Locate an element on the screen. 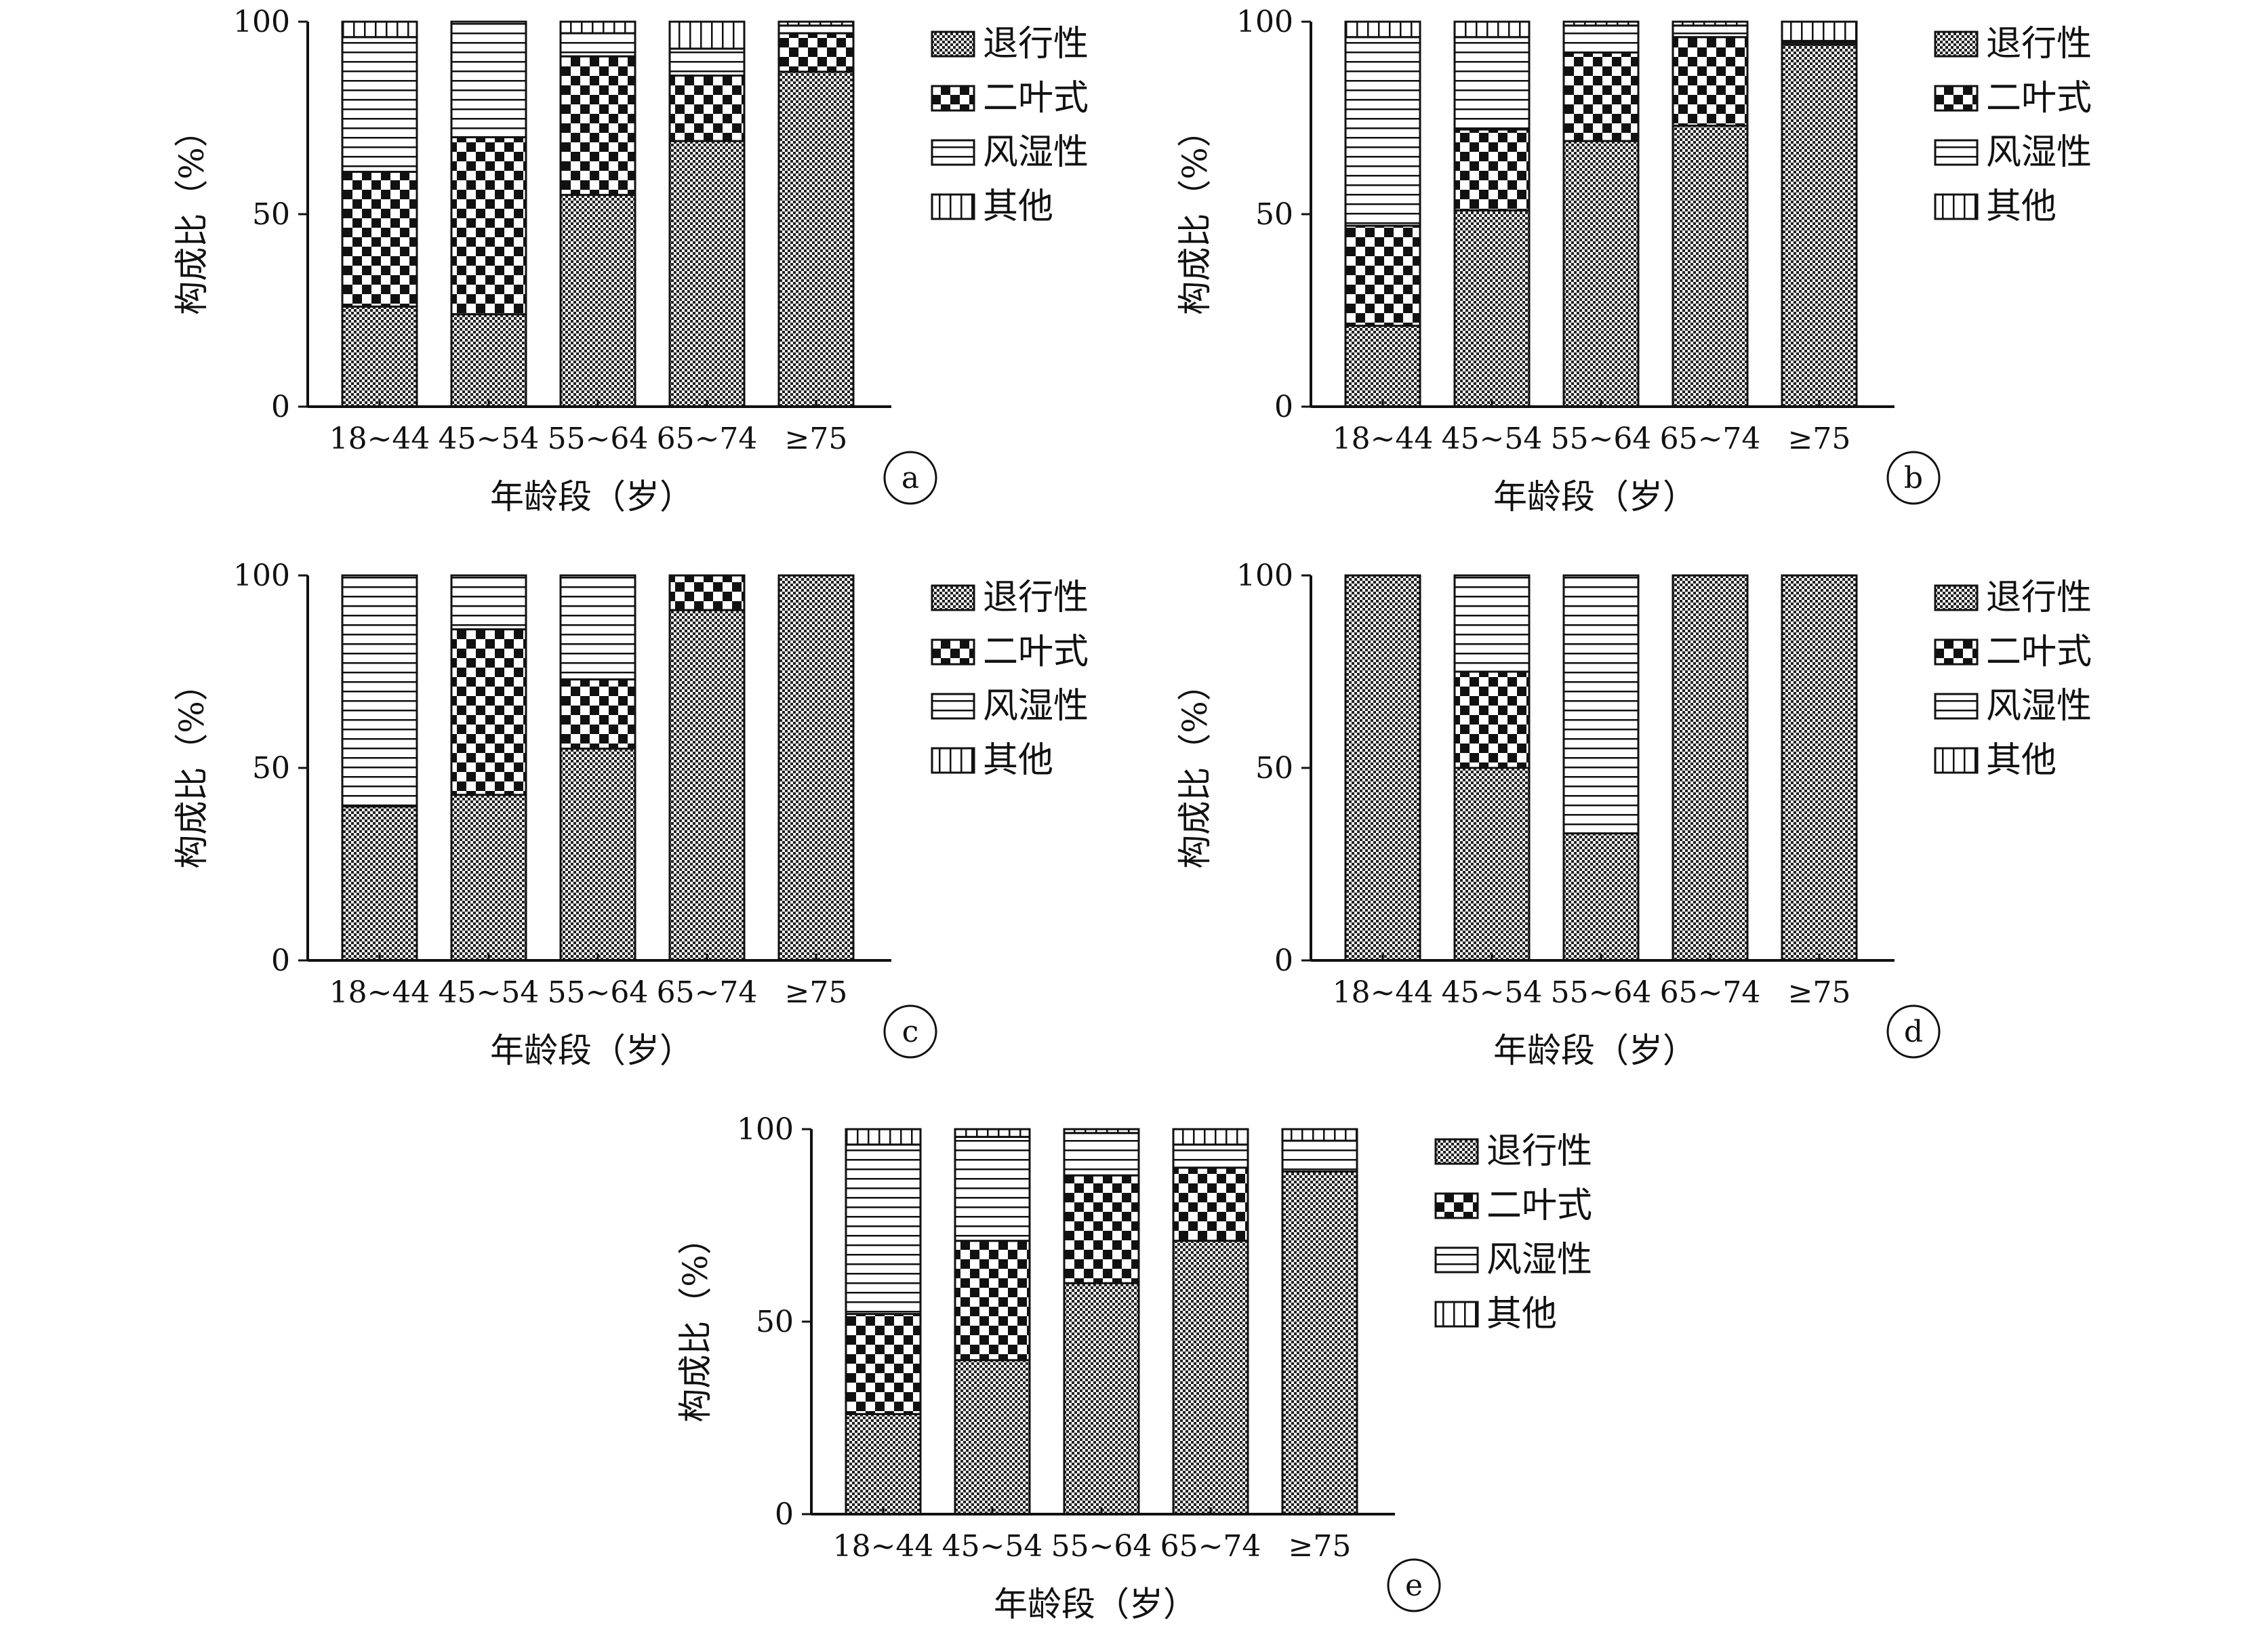 The height and width of the screenshot is (1628, 2268). x-tick-label: 55~64 is located at coordinates (598, 439).